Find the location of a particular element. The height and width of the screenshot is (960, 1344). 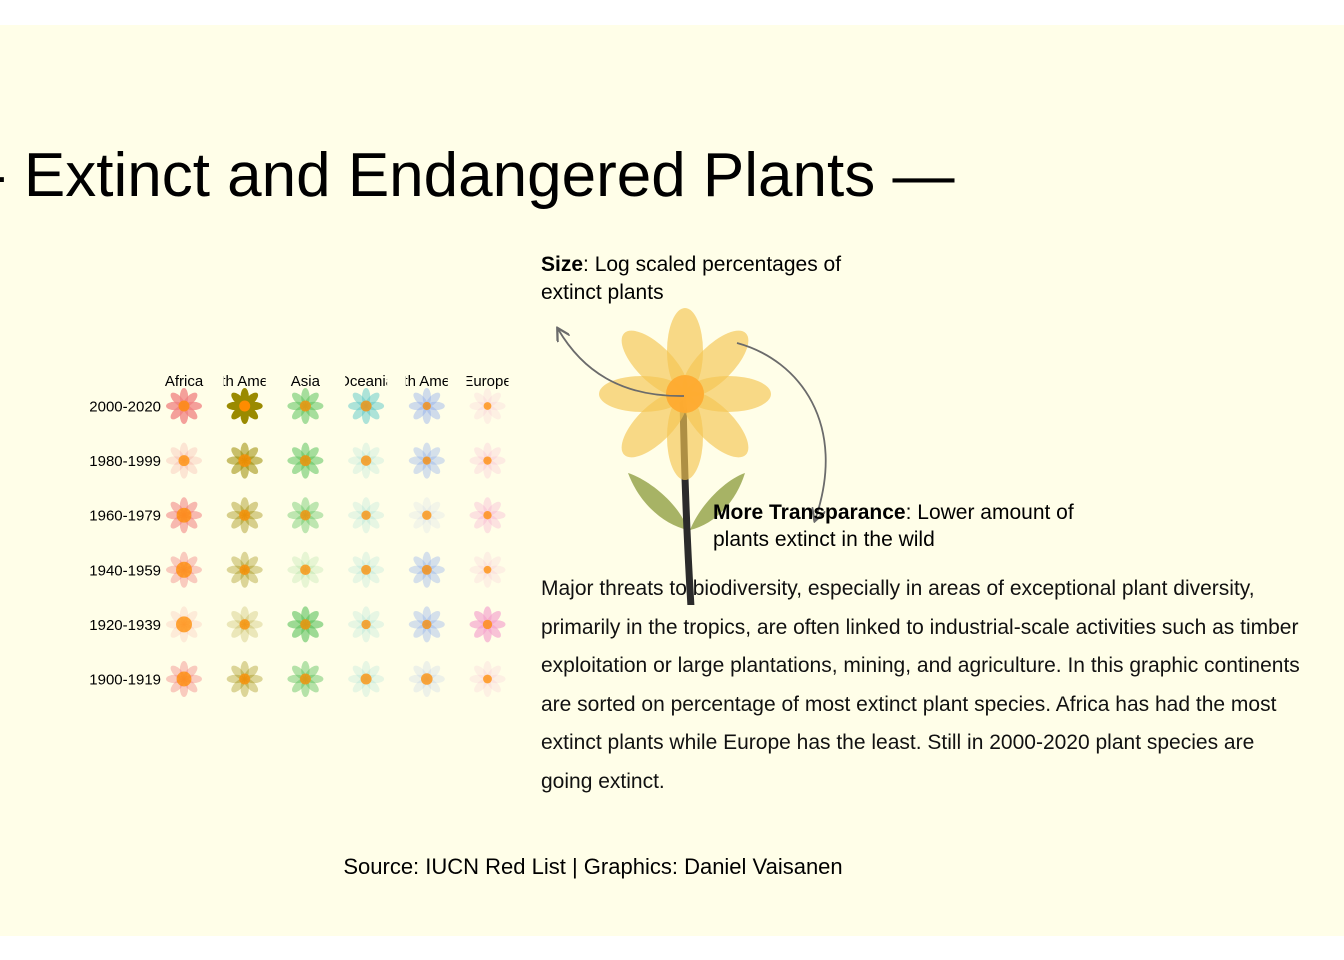

column-label: th Ame is located at coordinates (244, 381).